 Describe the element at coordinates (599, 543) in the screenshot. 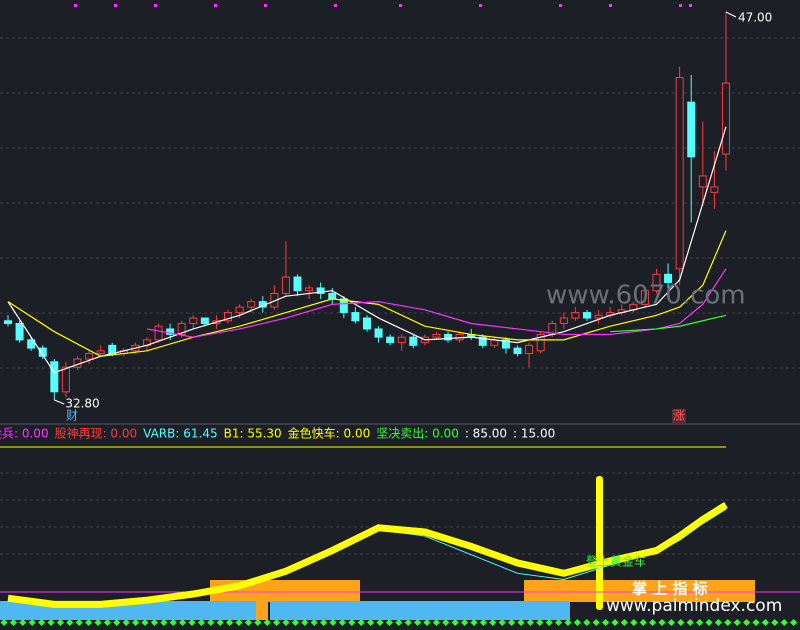

I see `signal-spike` at that location.